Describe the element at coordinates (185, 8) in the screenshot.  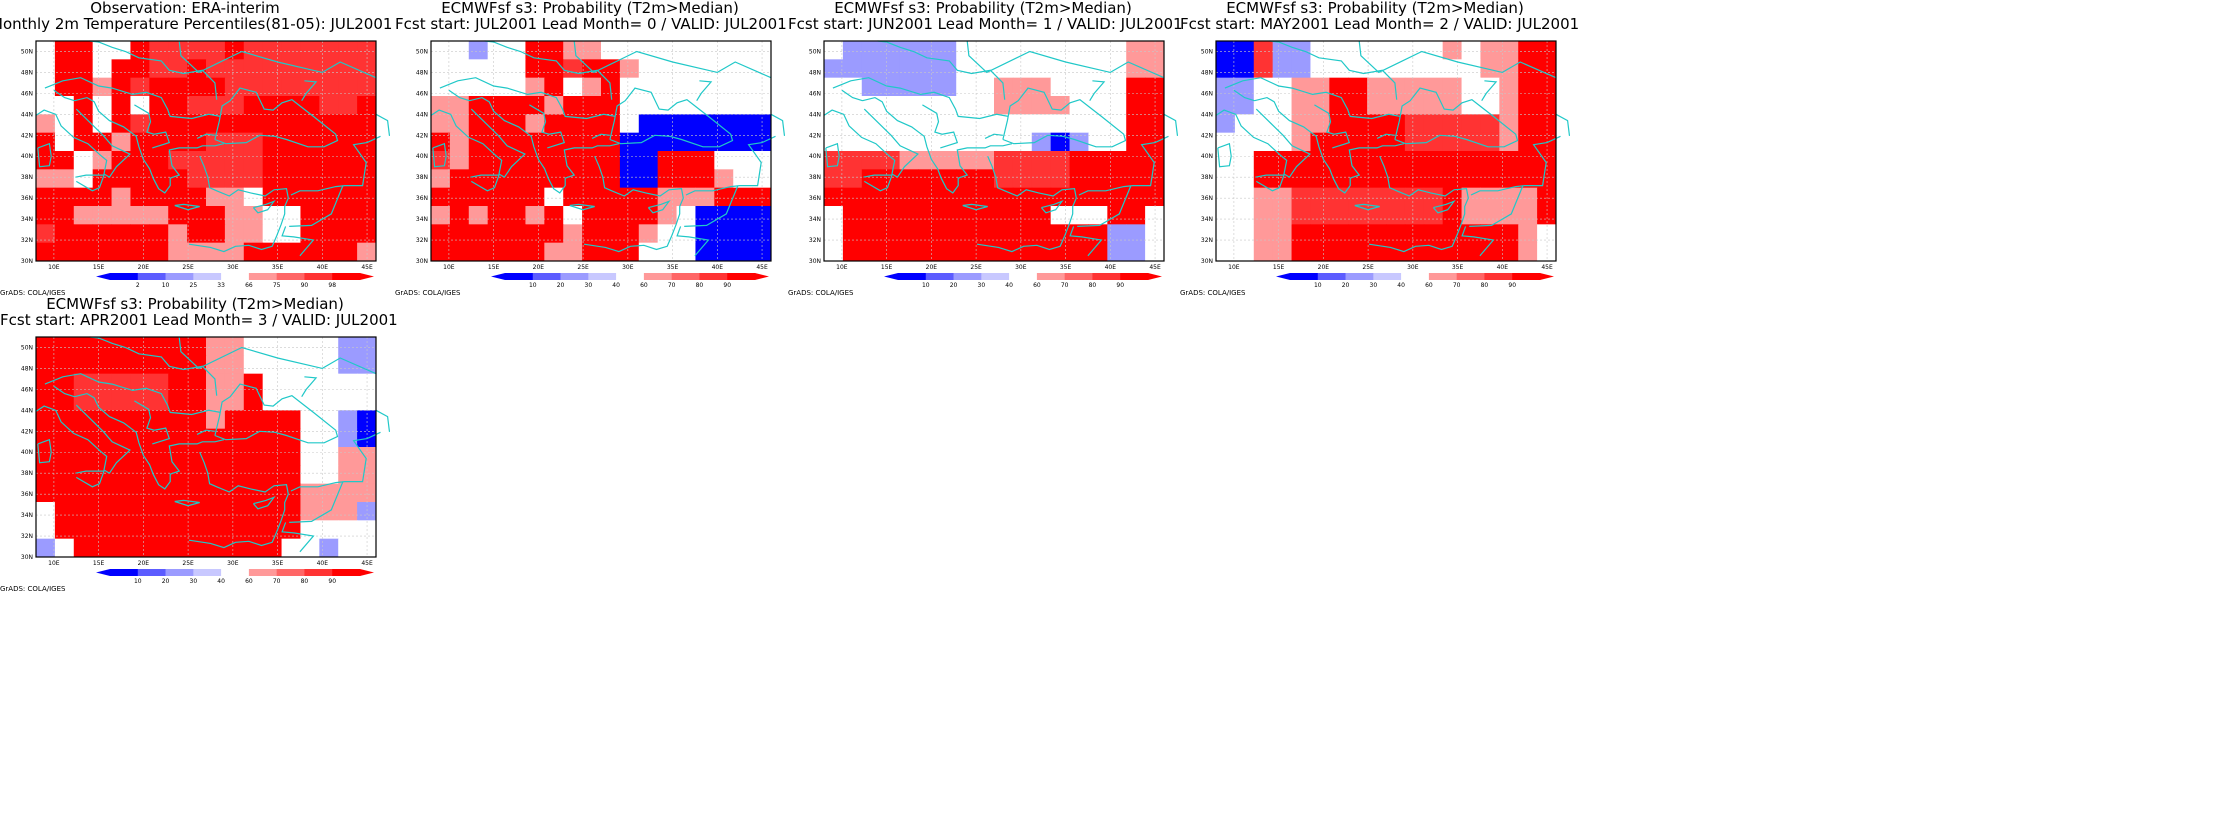
I see `panel-title: Observation: ERA-interim` at that location.